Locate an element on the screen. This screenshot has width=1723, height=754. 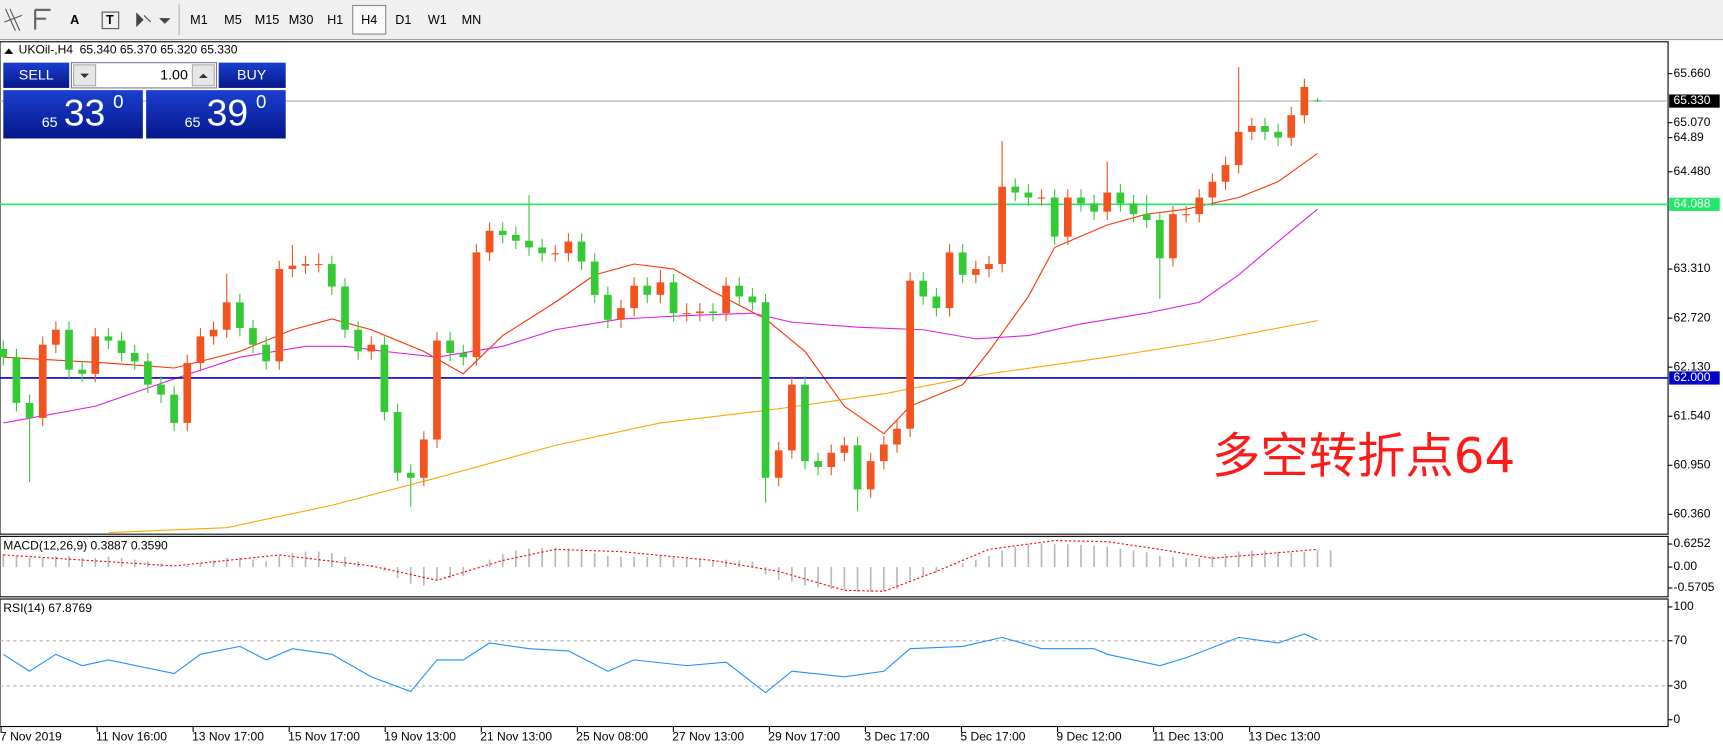
x-tick-label: 29 Nov 17:00 is located at coordinates (804, 737).